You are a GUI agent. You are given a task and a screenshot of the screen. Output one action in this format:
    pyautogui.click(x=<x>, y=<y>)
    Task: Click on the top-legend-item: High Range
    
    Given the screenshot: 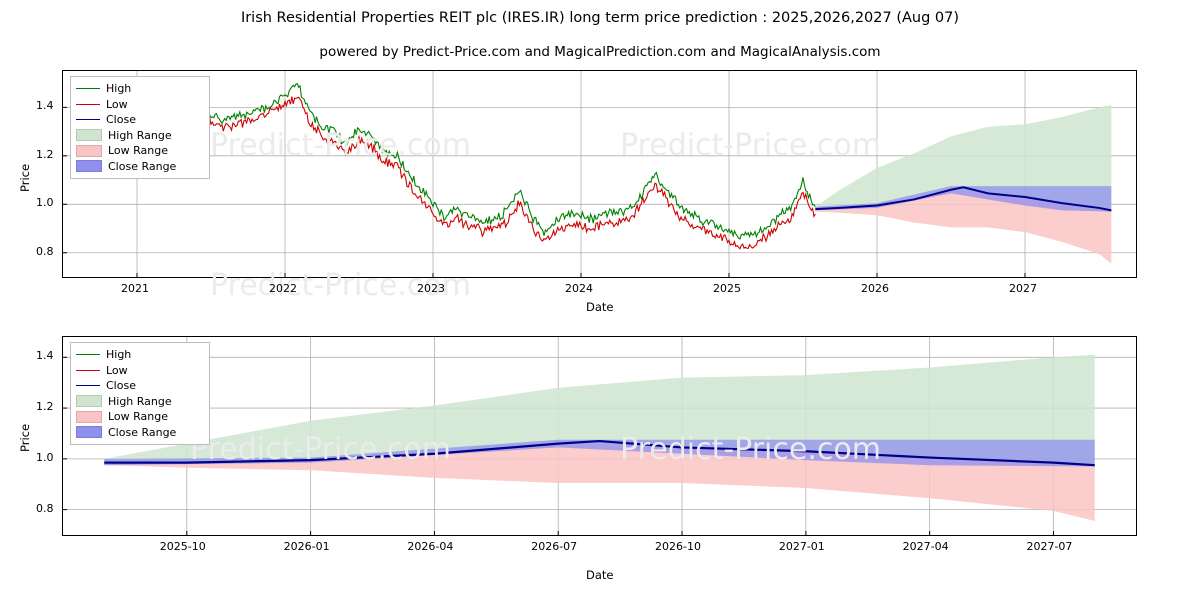 What is the action you would take?
    pyautogui.click(x=139, y=136)
    